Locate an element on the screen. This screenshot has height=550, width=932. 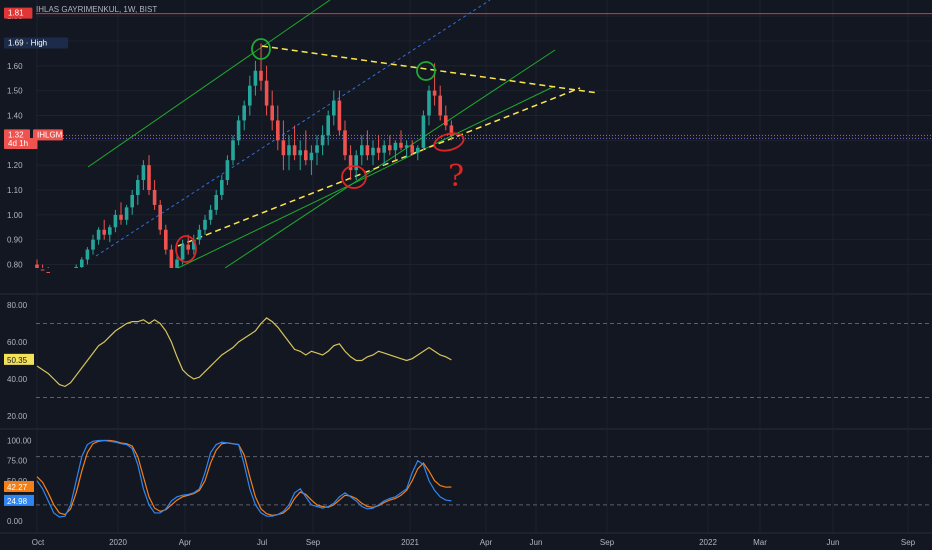
stoch-axis-label: 100.00 is located at coordinates (19, 441).